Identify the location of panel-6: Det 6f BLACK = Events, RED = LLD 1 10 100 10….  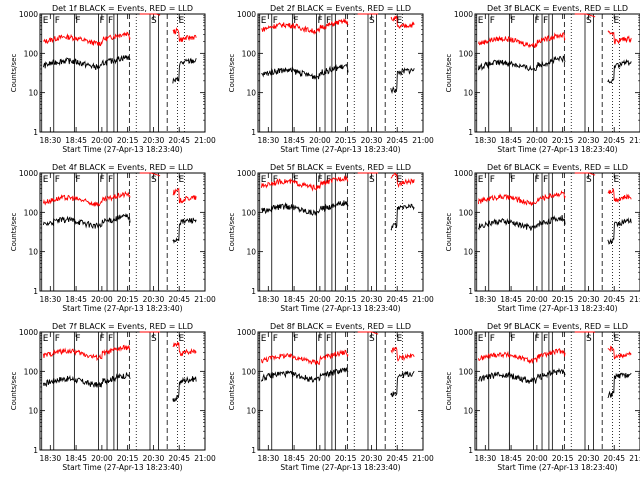
(542, 238).